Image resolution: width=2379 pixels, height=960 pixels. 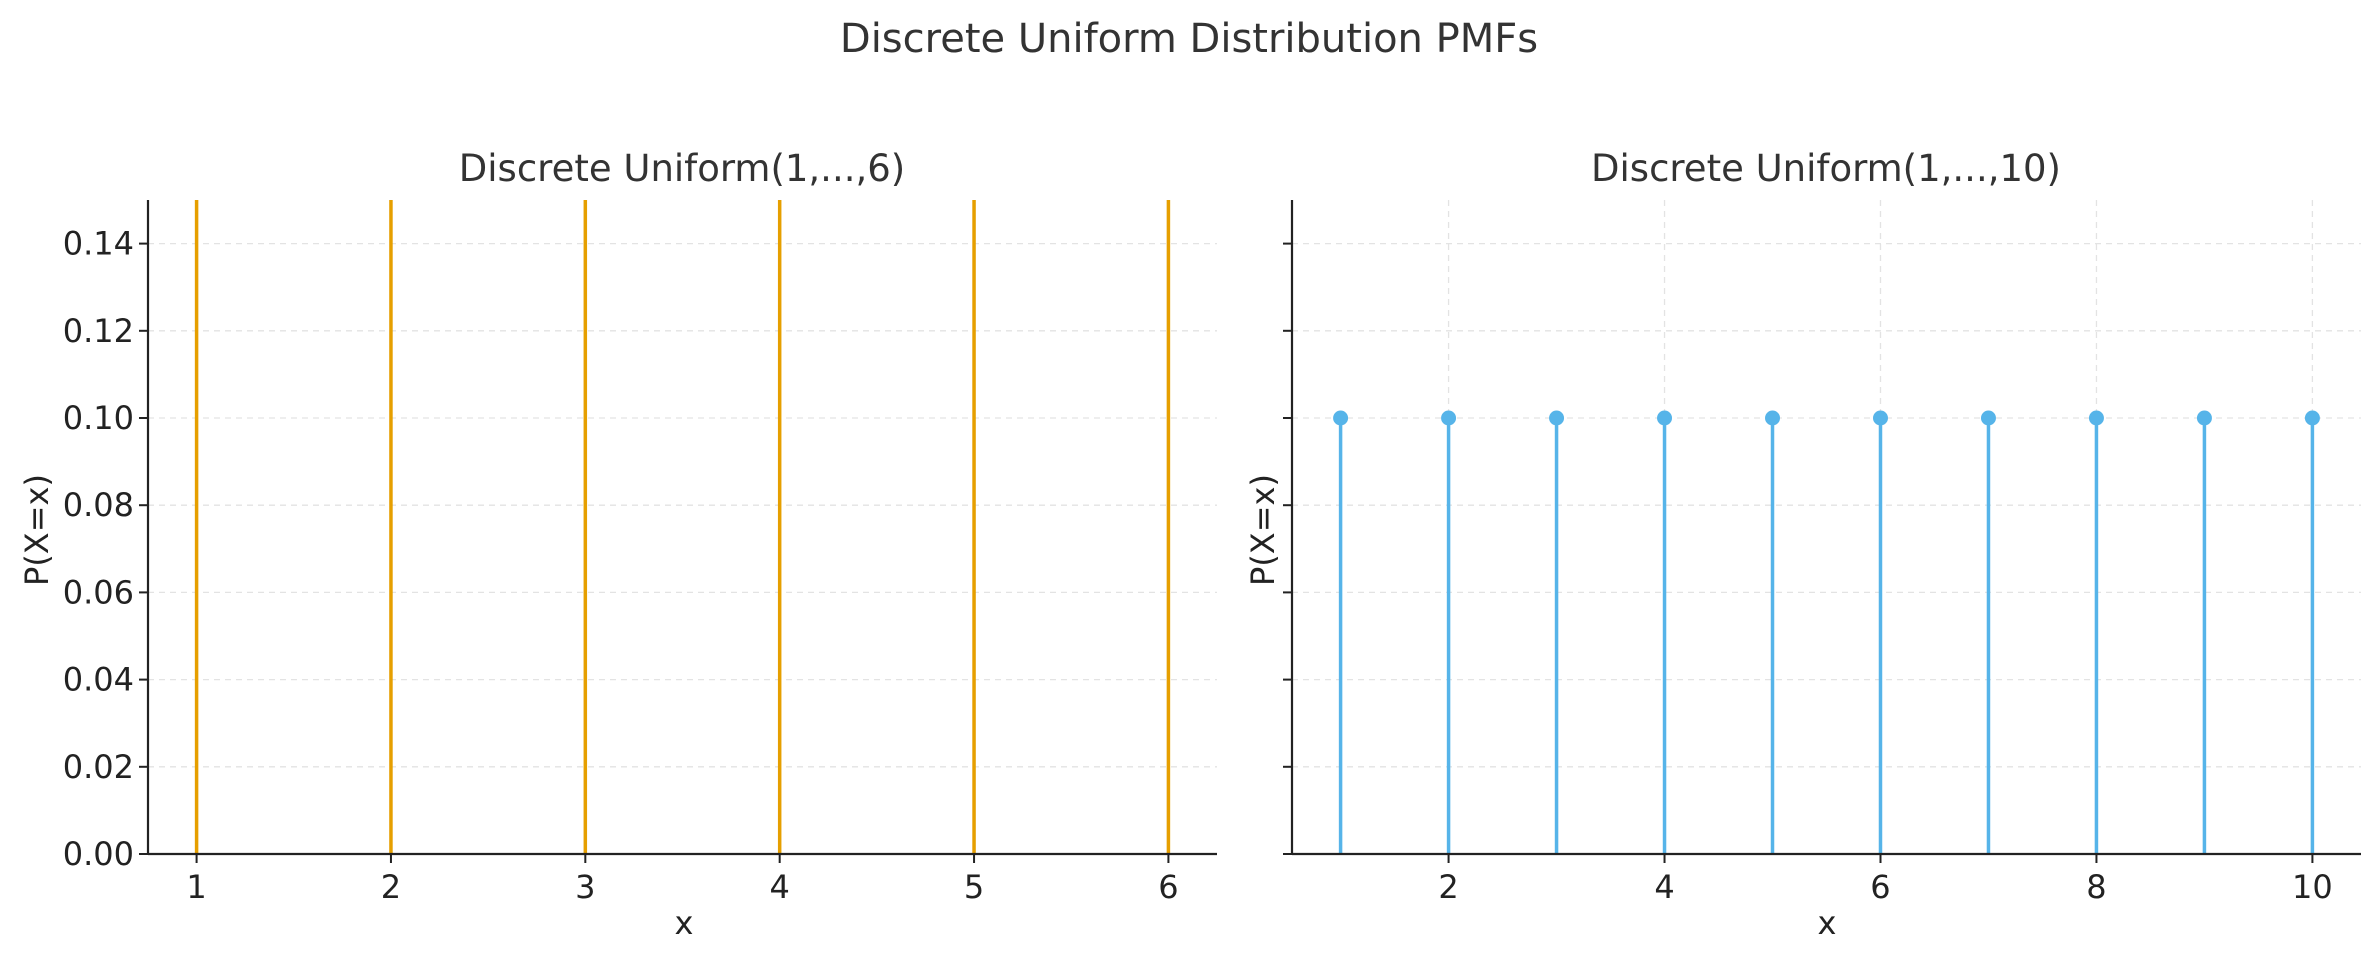 What do you see at coordinates (98, 680) in the screenshot?
I see `y-tick-label: 0.04` at bounding box center [98, 680].